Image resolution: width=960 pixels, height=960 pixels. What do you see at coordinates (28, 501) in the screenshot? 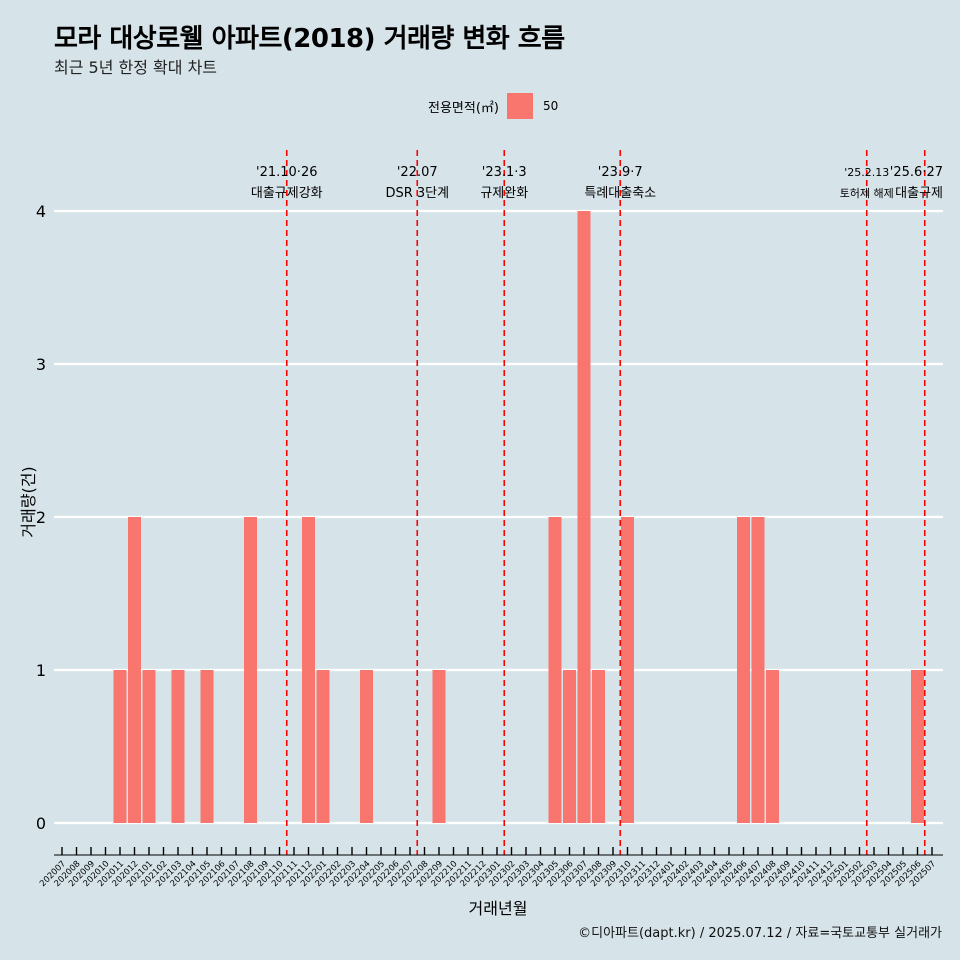
I see `y-axis-title: 거래량(건)` at bounding box center [28, 501].